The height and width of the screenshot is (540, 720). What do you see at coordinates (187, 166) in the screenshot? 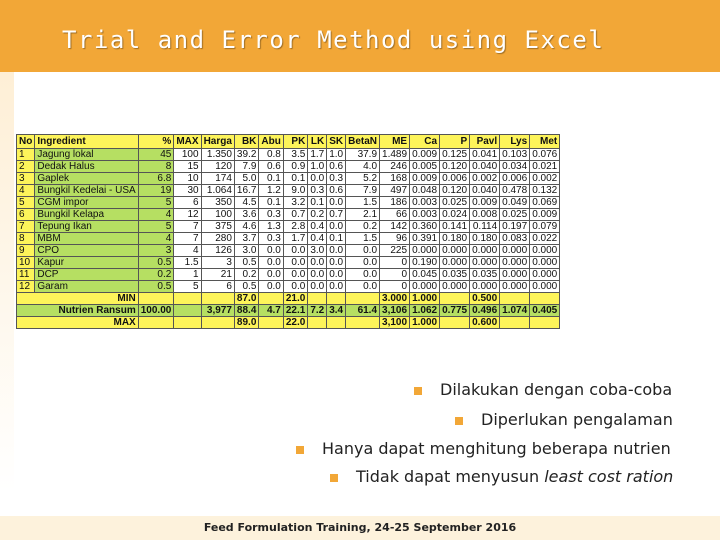
I see `table-cell: 15` at bounding box center [187, 166].